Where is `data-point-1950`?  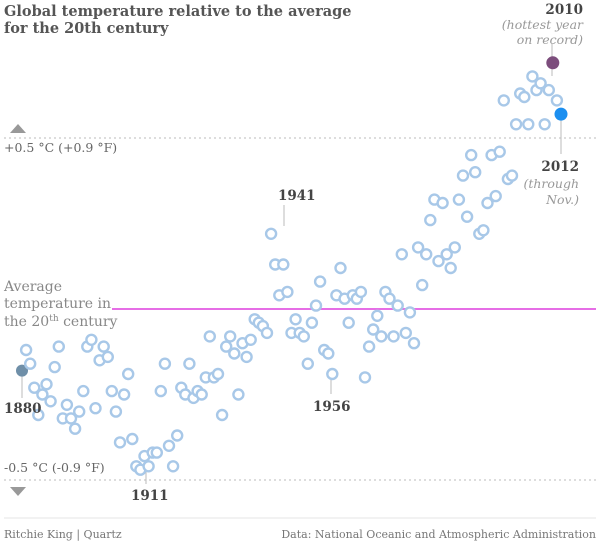 data-point-1950 is located at coordinates (307, 363).